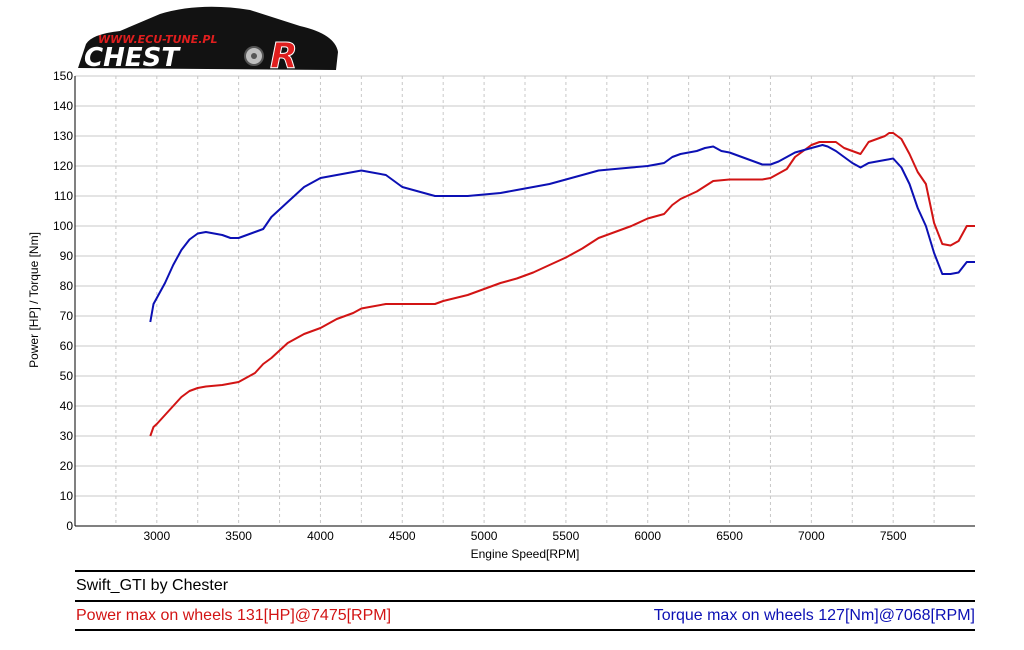  Describe the element at coordinates (525, 601) in the screenshot. I see `footer-rule-middle` at that location.